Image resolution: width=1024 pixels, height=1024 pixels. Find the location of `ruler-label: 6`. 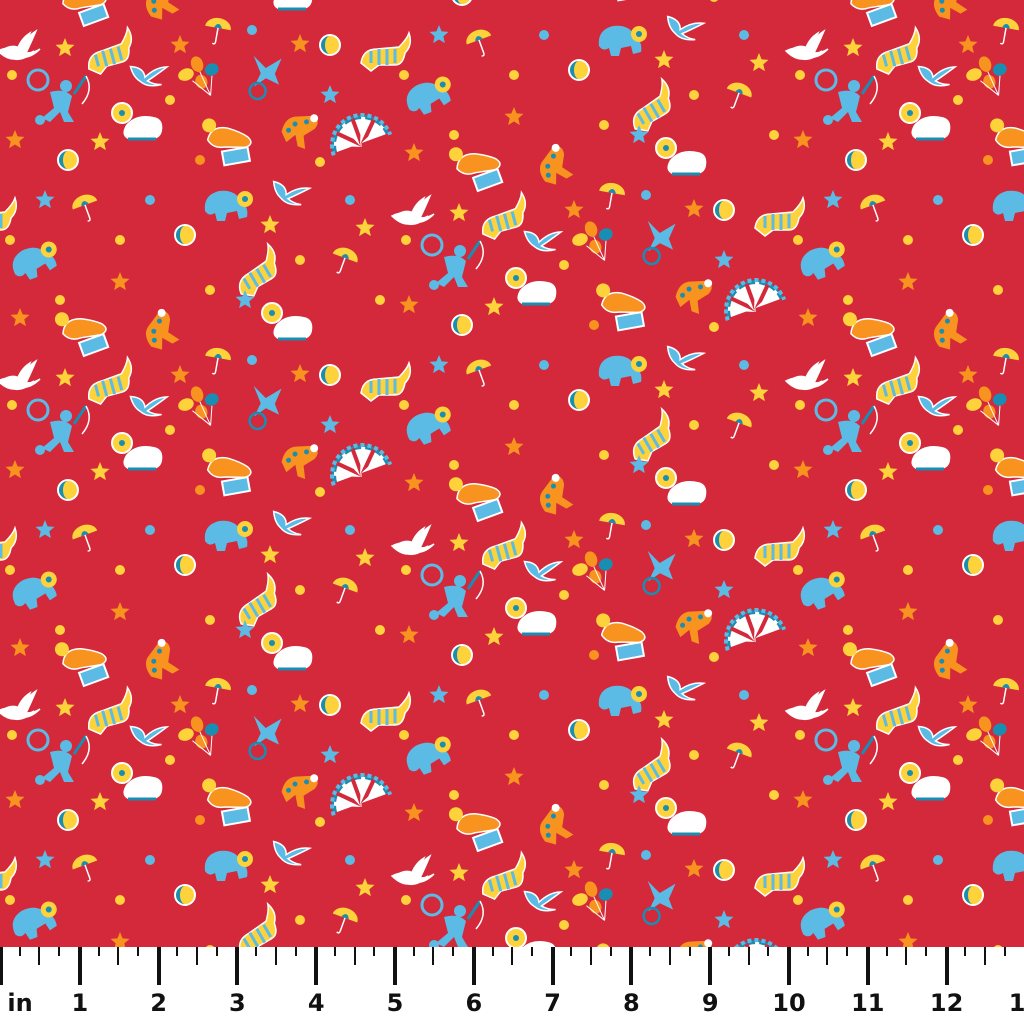

ruler-label: 6 is located at coordinates (474, 1003).